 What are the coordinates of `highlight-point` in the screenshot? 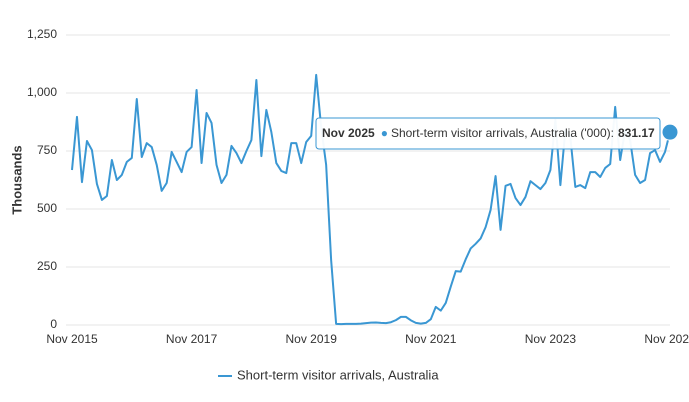 It's located at (670, 132).